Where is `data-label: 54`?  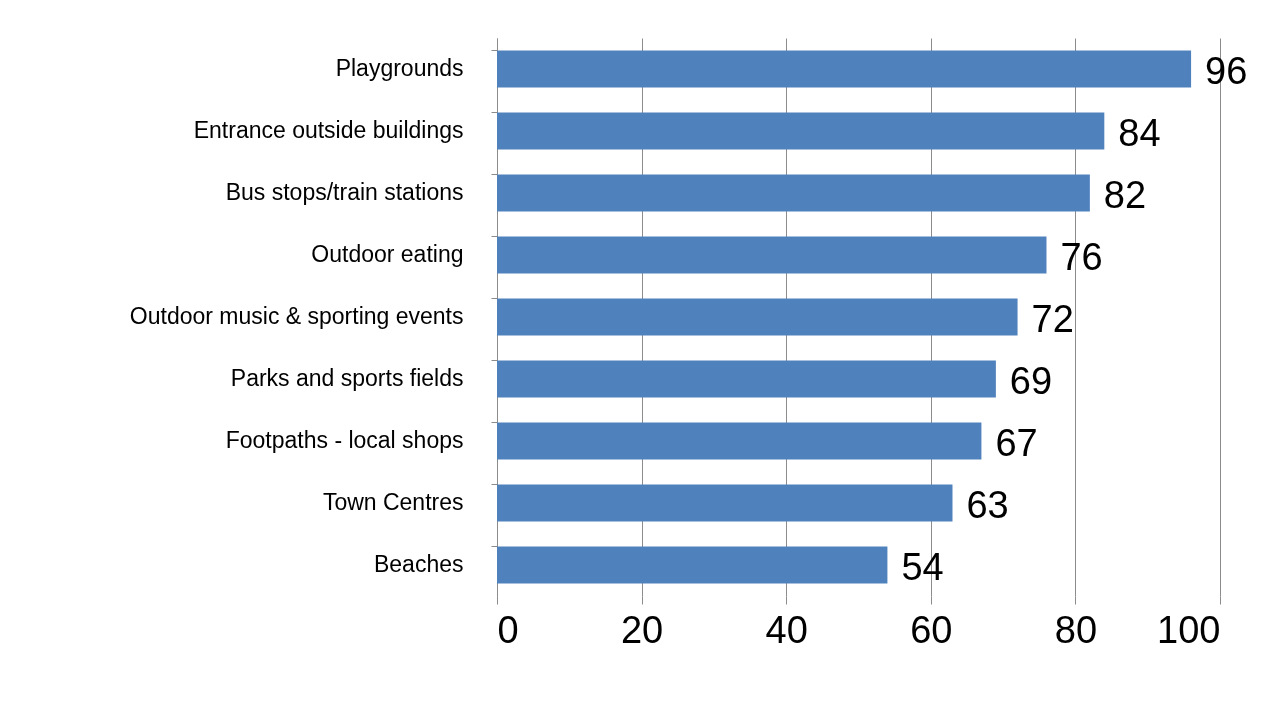 data-label: 54 is located at coordinates (922, 567).